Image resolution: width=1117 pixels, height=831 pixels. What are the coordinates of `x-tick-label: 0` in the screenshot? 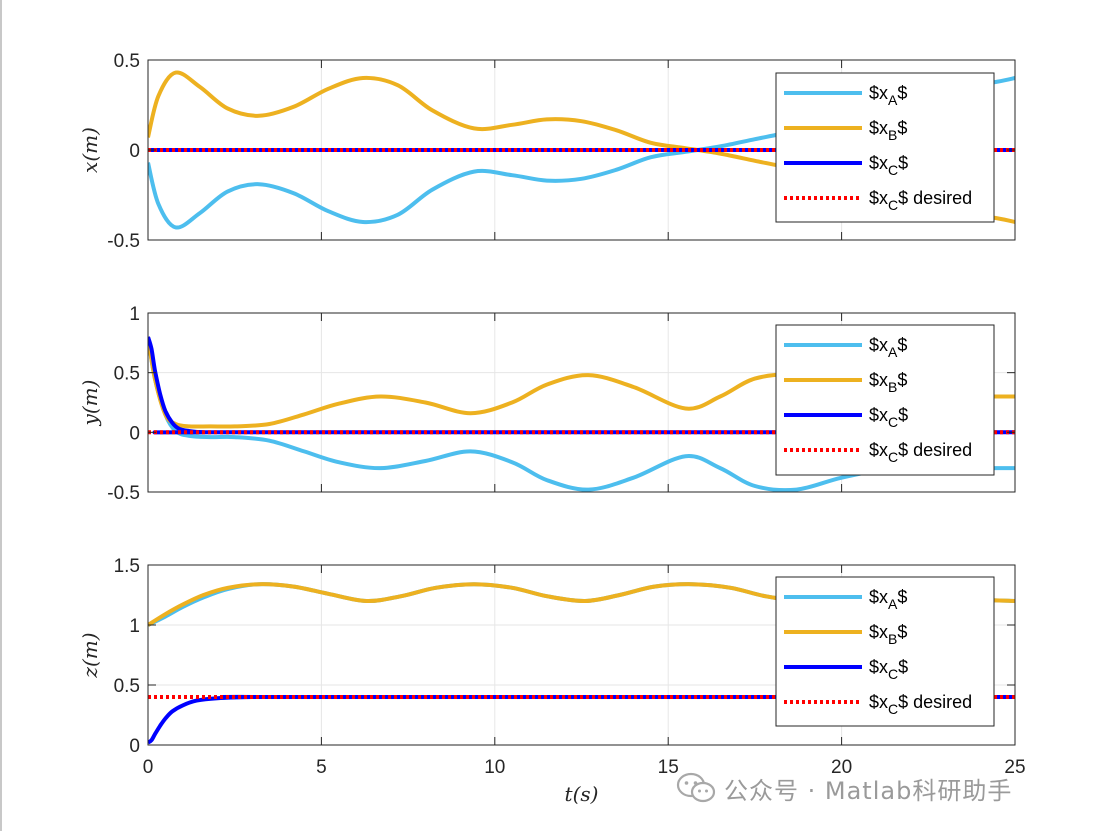 It's located at (148, 767).